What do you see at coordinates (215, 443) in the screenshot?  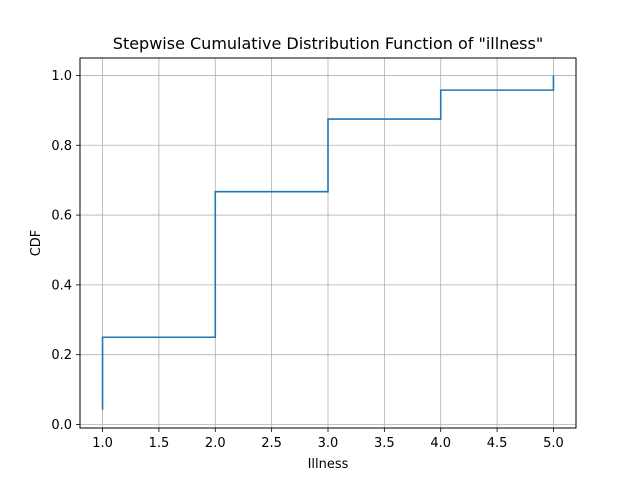 I see `x-tick-label: 2.0` at bounding box center [215, 443].